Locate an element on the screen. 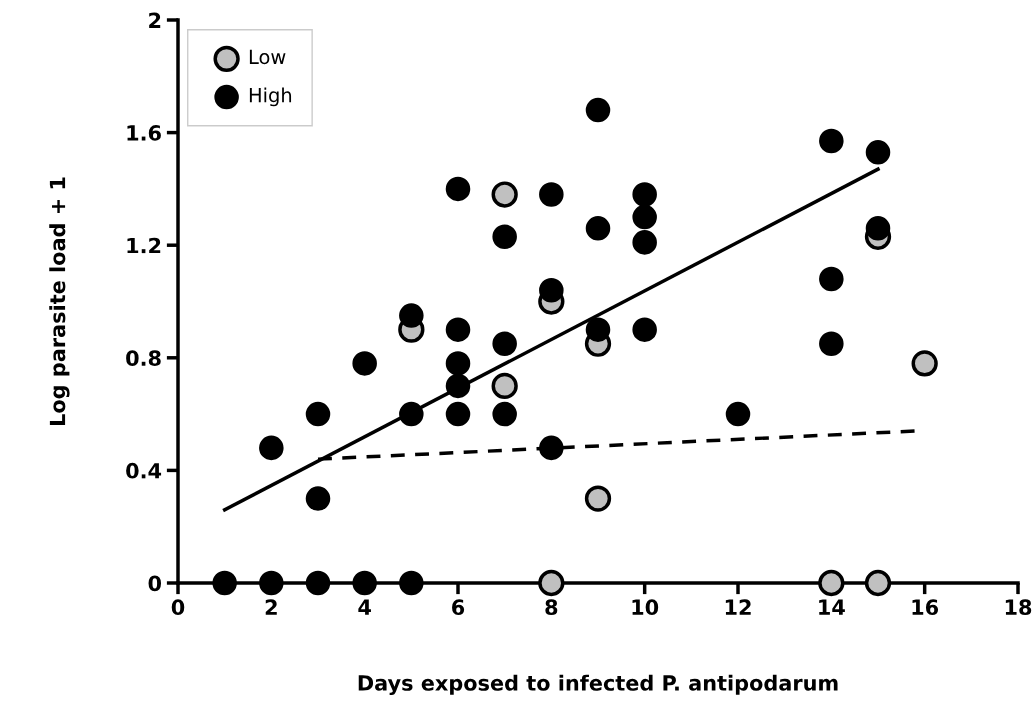 The image size is (1034, 713). x-tick-label: 12 is located at coordinates (738, 607).